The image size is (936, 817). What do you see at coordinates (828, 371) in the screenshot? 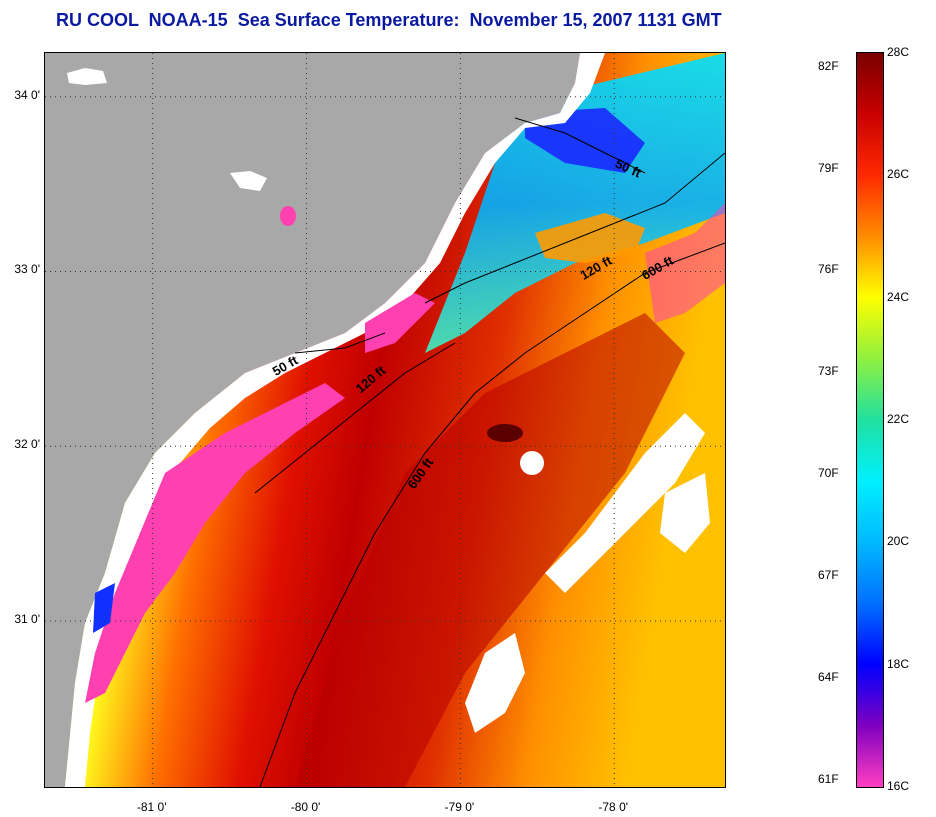
I see `colorbar-fahrenheit-label: 73F` at bounding box center [828, 371].